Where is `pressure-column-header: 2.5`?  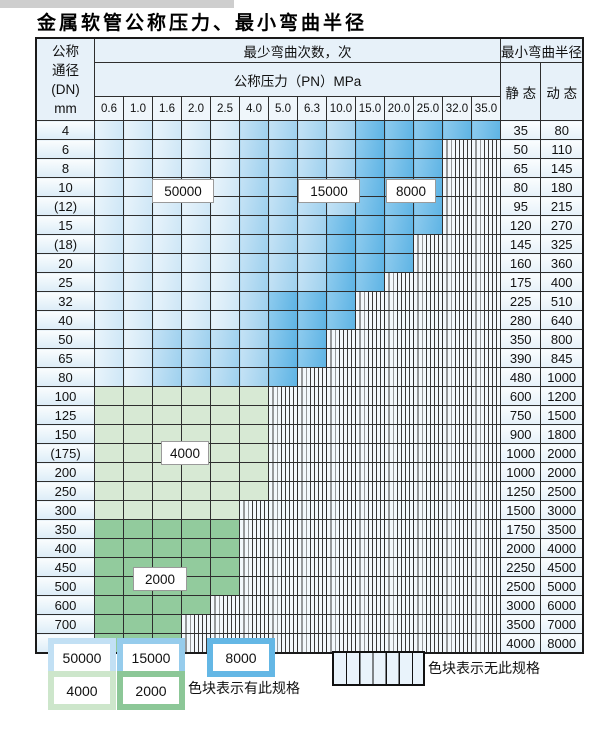 pressure-column-header: 2.5 is located at coordinates (225, 108).